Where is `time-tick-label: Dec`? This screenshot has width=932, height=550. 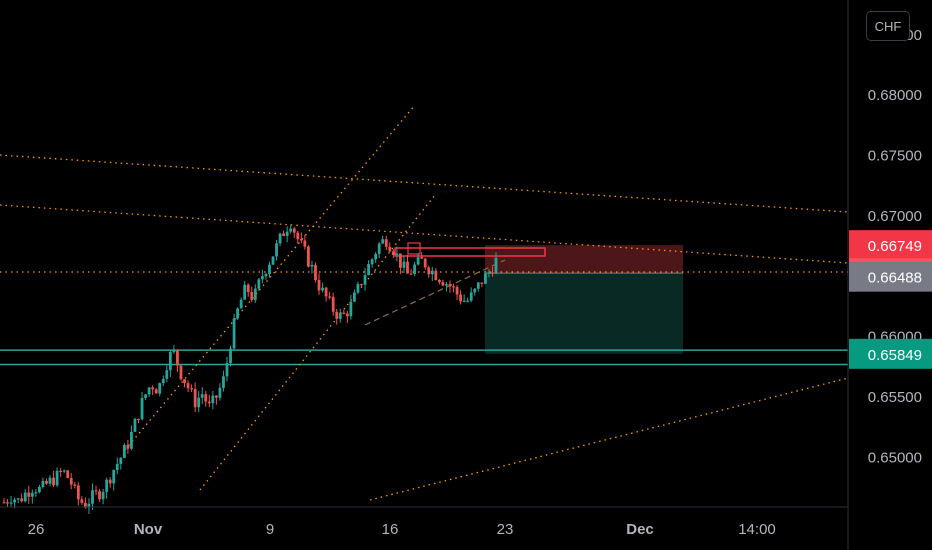 time-tick-label: Dec is located at coordinates (640, 529).